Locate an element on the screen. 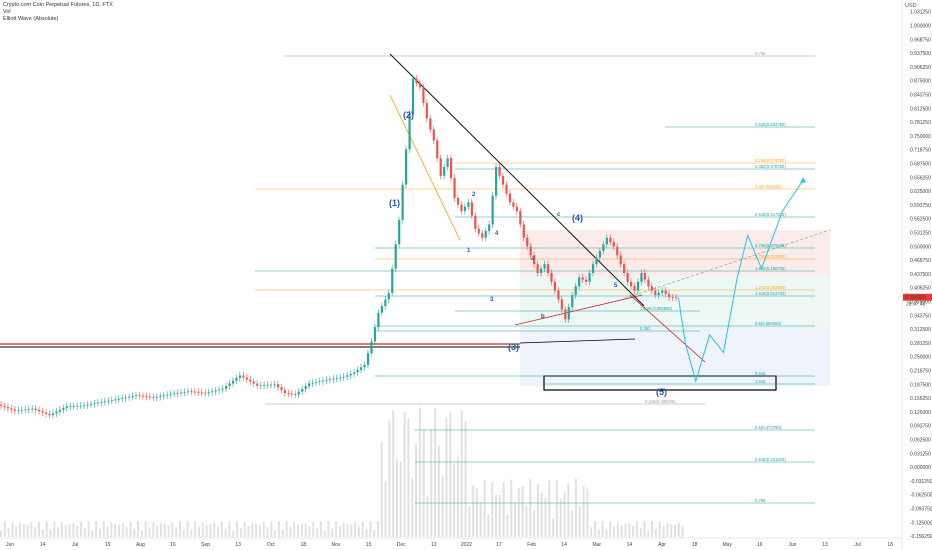 The image size is (932, 550). fib-level-label: 1.272(0.082500) is located at coordinates (770, 287).